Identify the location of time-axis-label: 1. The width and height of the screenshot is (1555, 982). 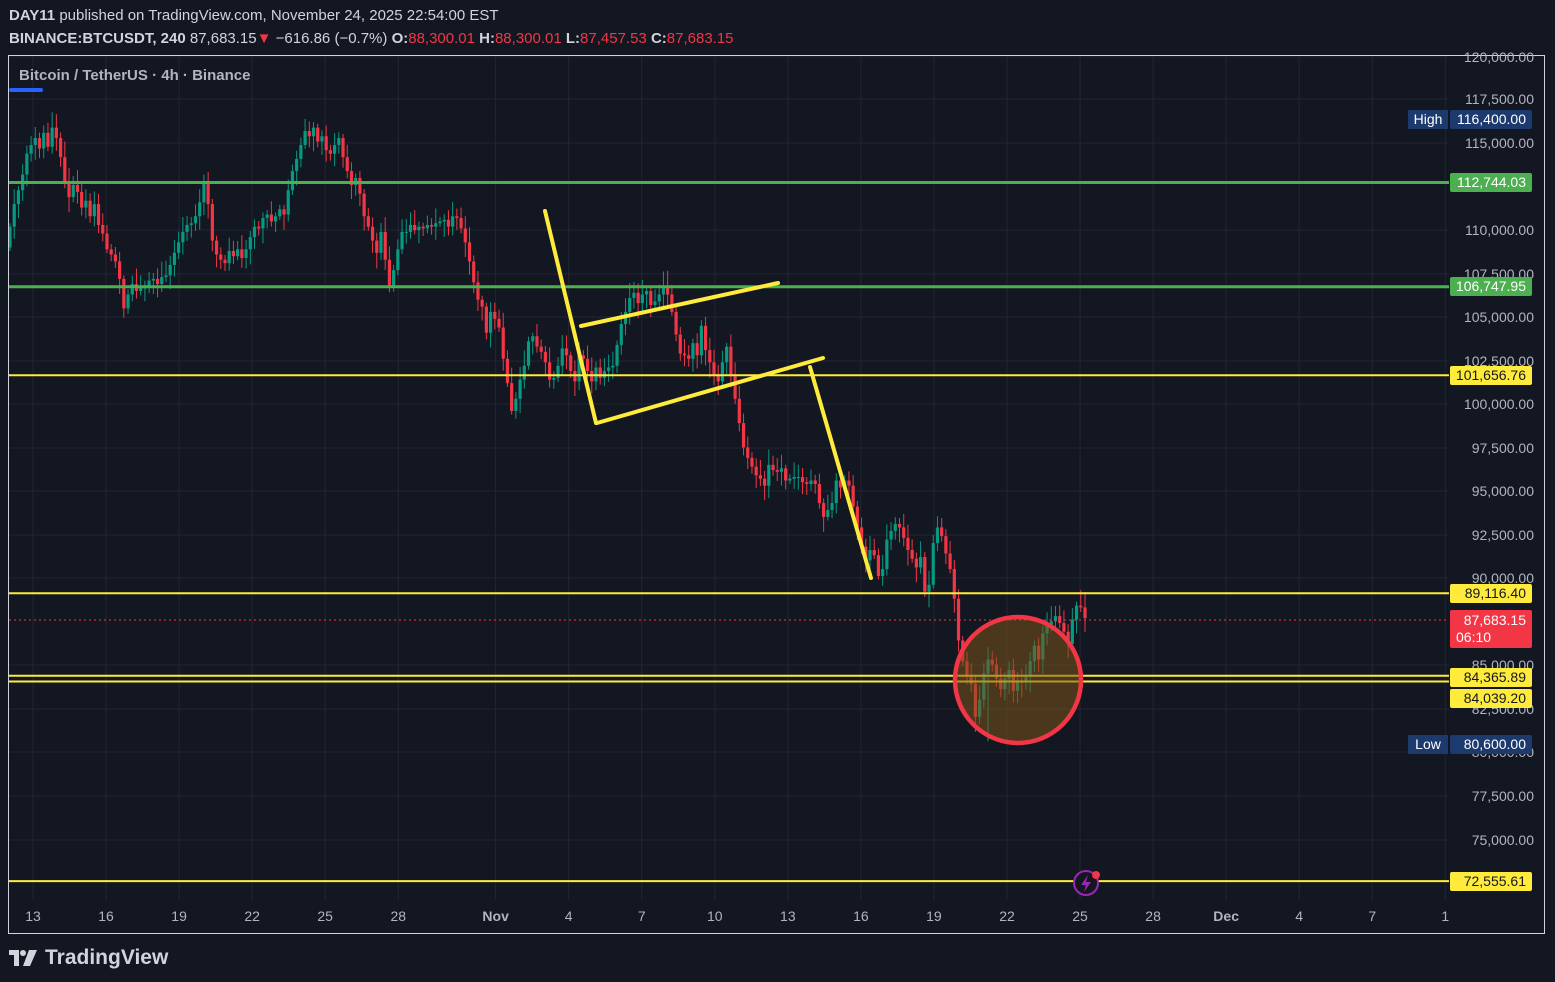
(1445, 916).